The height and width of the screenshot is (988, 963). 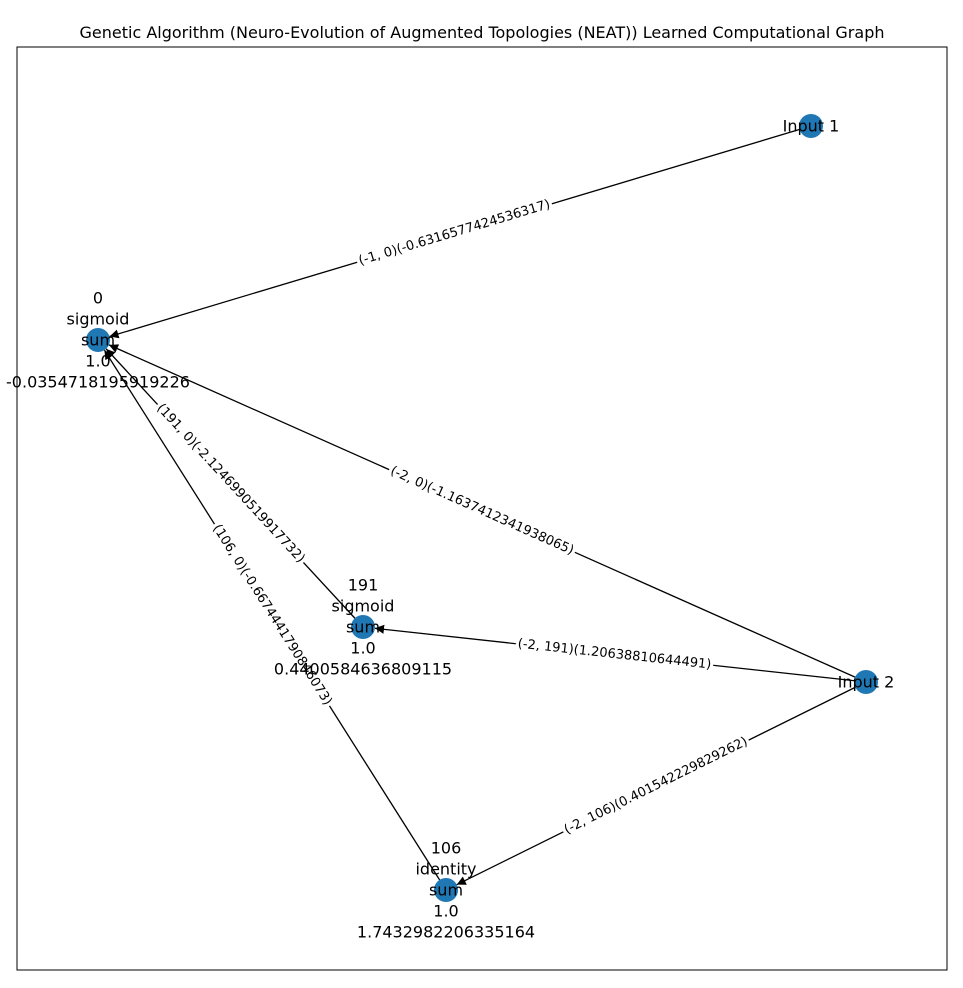 What do you see at coordinates (363, 585) in the screenshot?
I see `node-label-line: 191` at bounding box center [363, 585].